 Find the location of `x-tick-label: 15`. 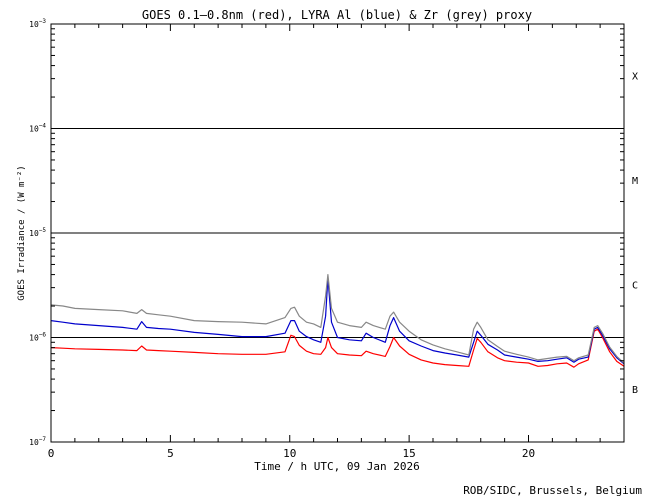

x-tick-label: 15 is located at coordinates (409, 453).